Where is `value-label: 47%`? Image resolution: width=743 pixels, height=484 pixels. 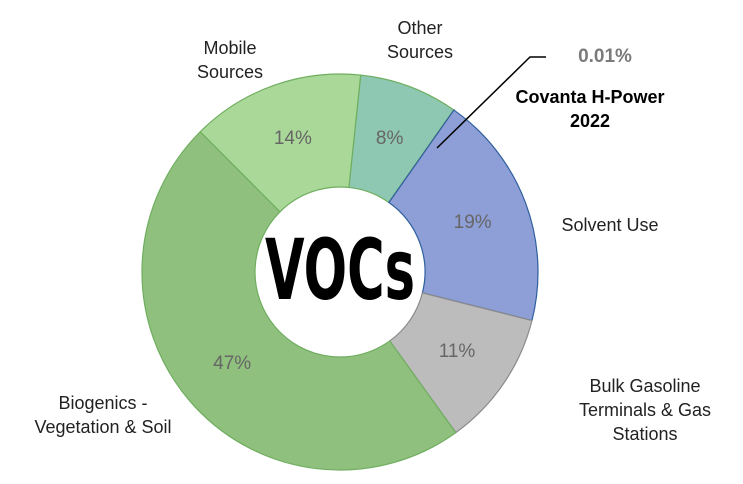
value-label: 47% is located at coordinates (232, 363).